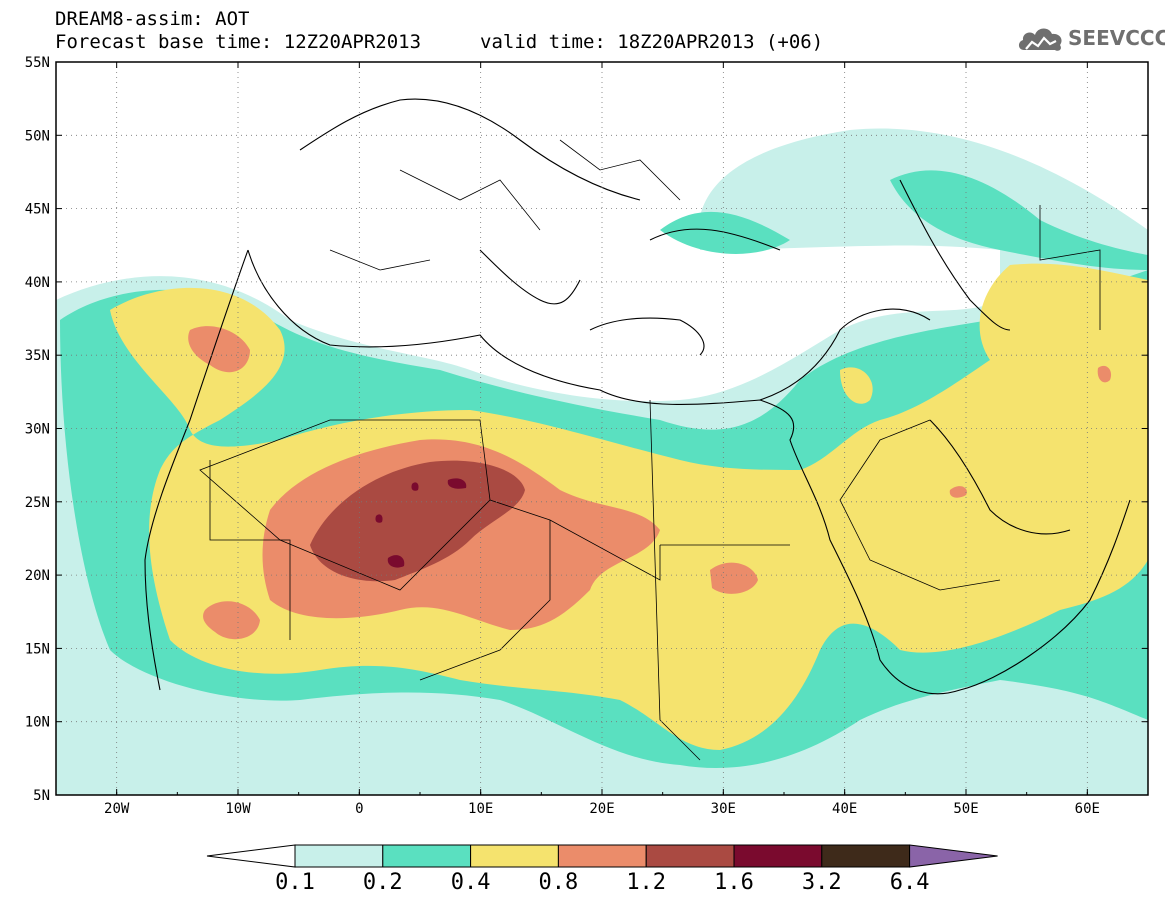 The height and width of the screenshot is (905, 1165). Describe the element at coordinates (953, 856) in the screenshot. I see `colorbar-over-arrow` at that location.